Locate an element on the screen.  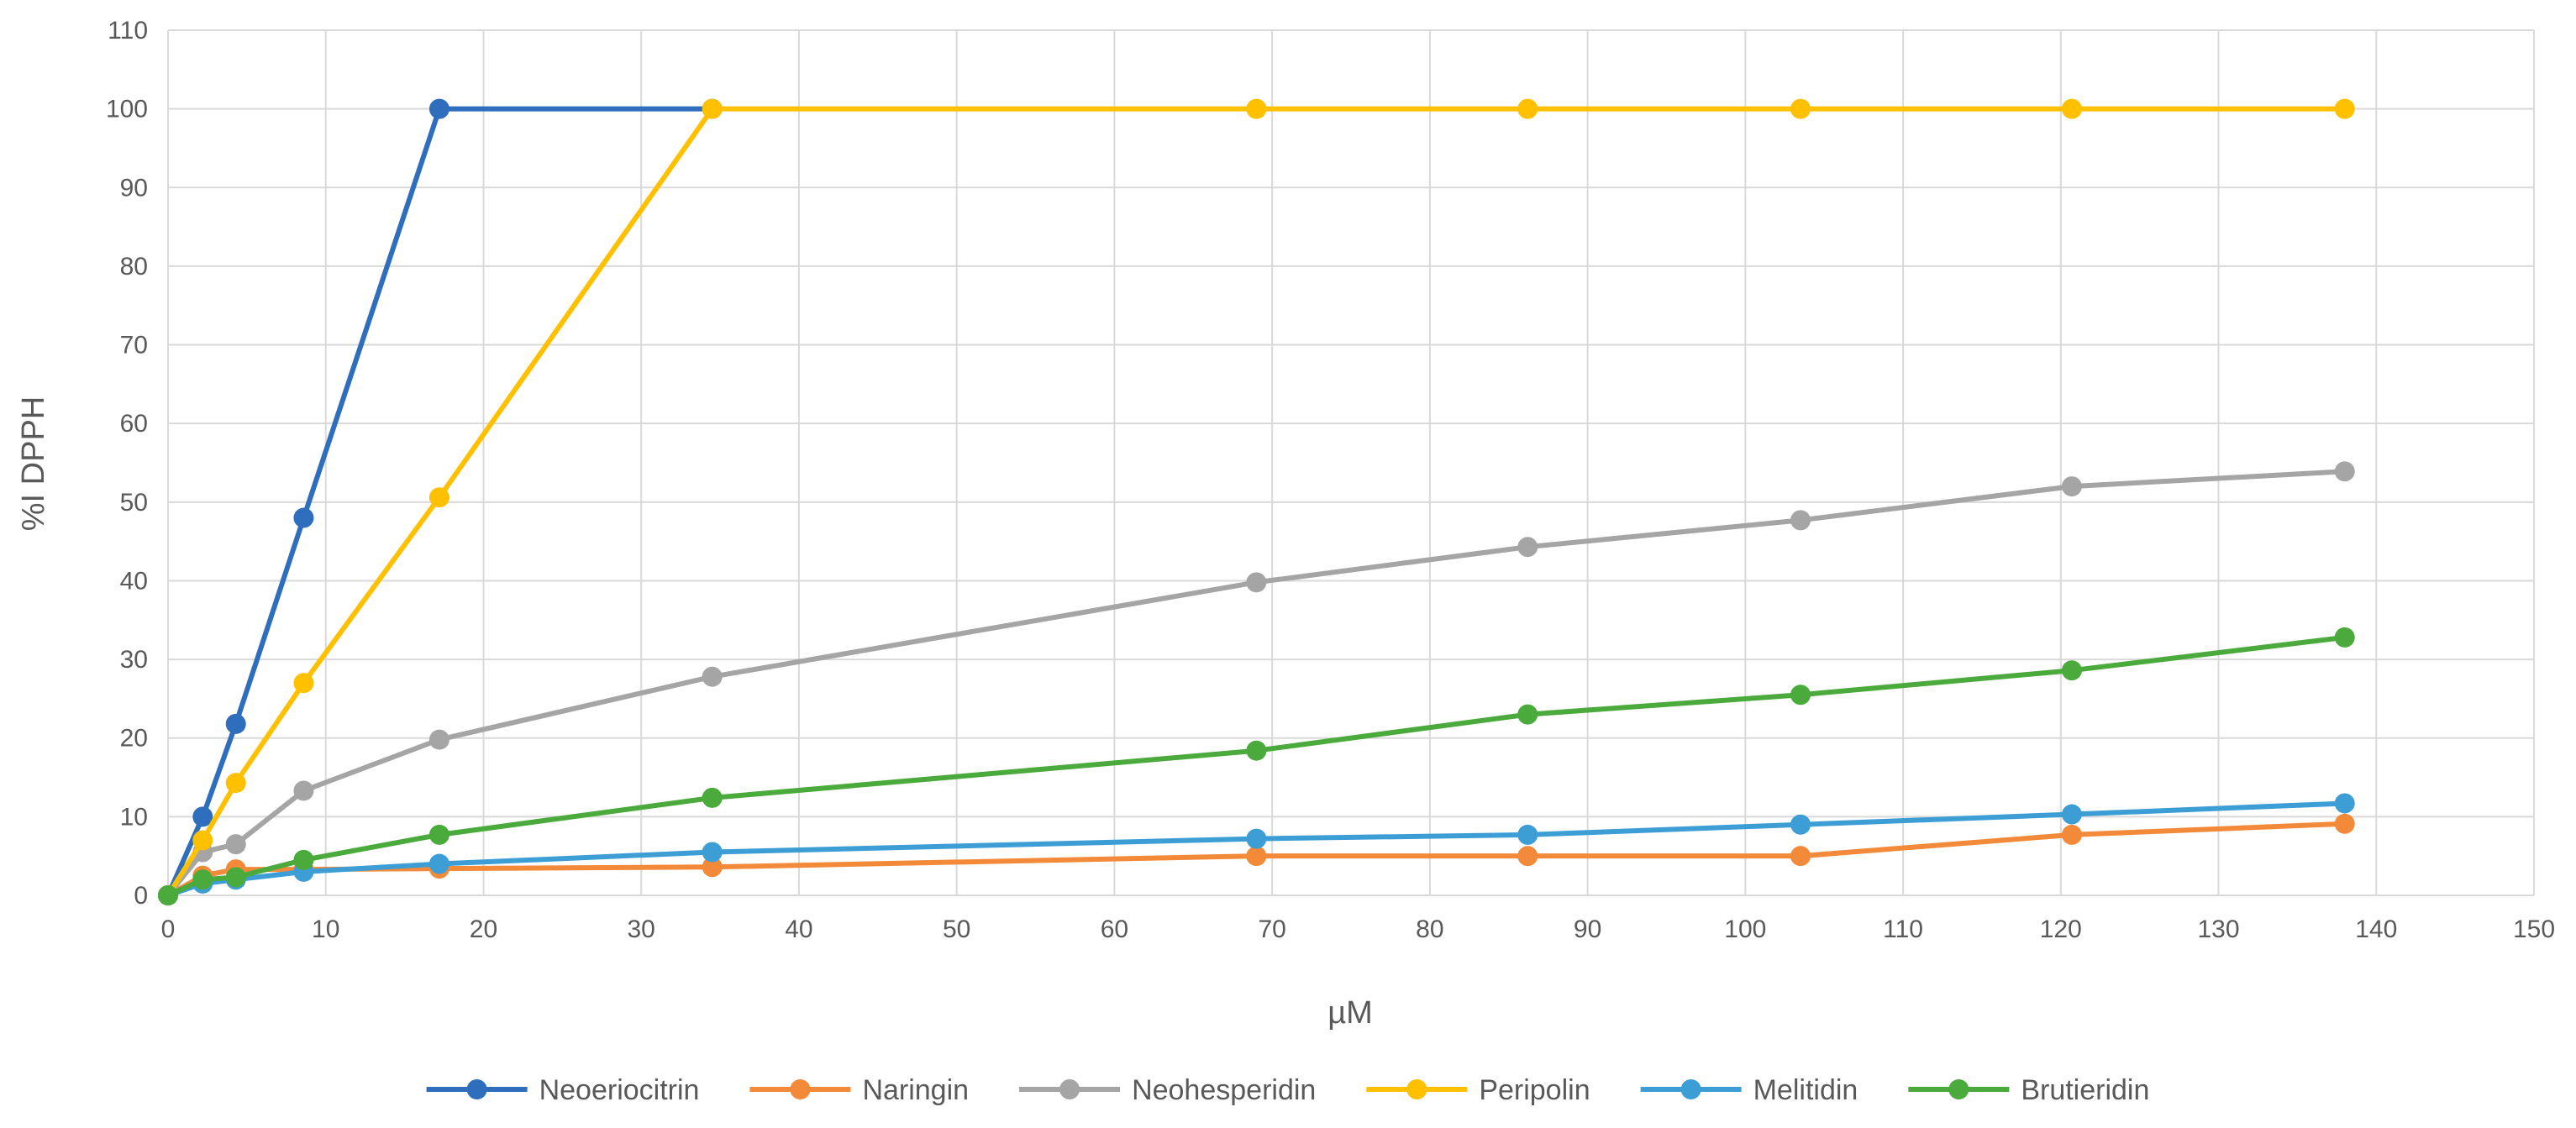
x-tick-label: 20 is located at coordinates (484, 929).